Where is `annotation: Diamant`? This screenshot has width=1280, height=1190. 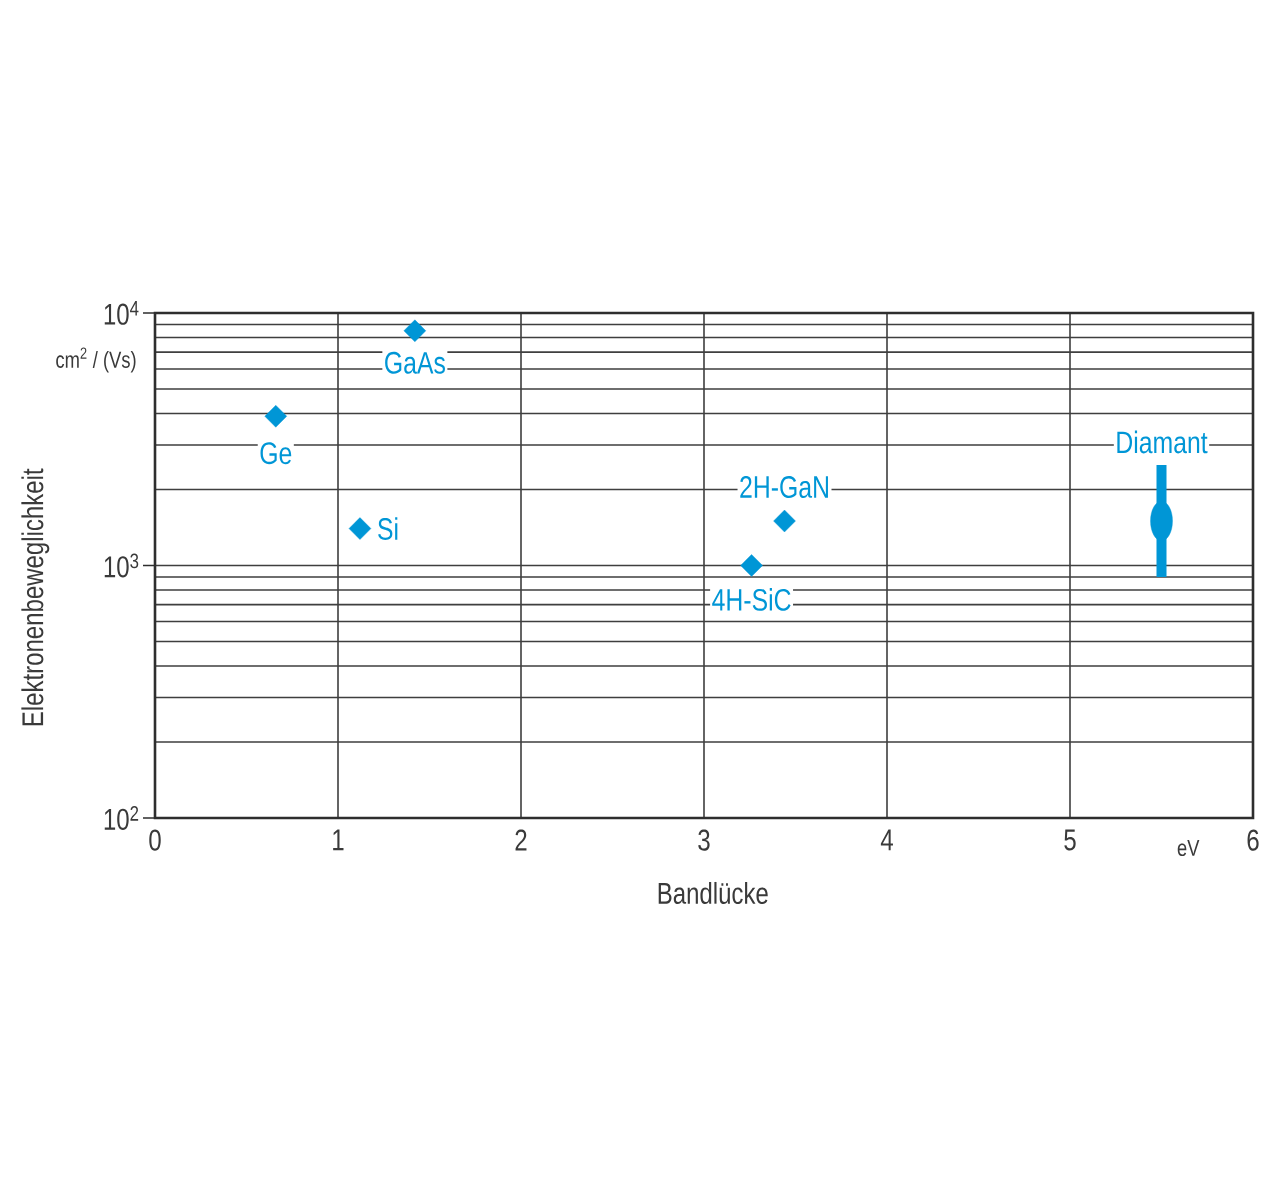 annotation: Diamant is located at coordinates (1162, 442).